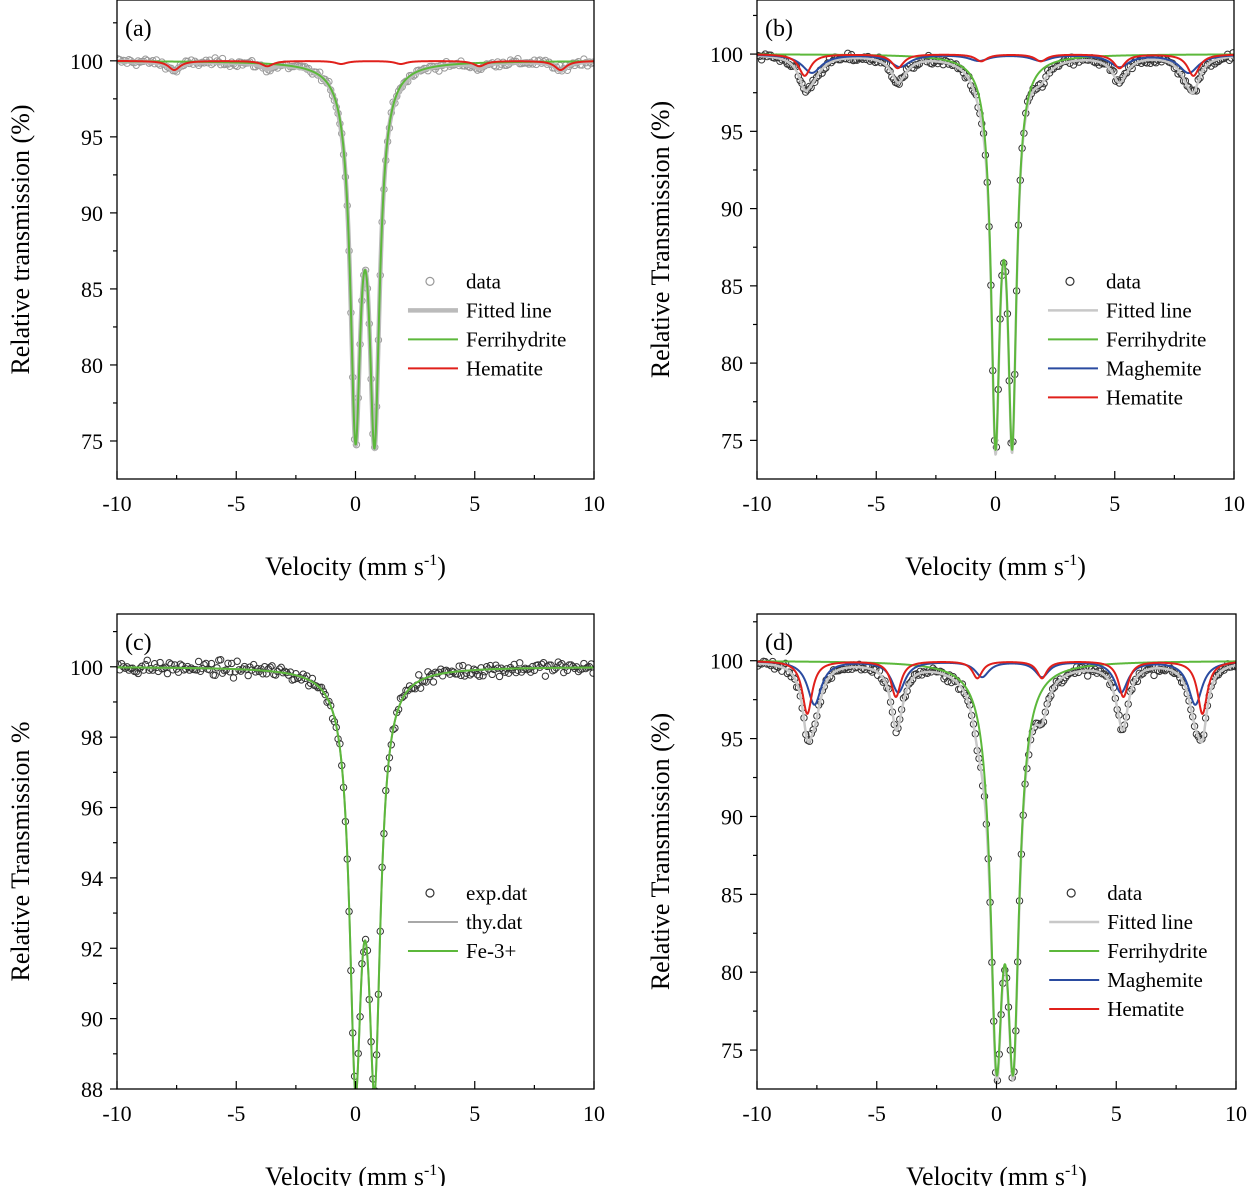 The image size is (1250, 1186). What do you see at coordinates (463, 281) in the screenshot?
I see `legend-item: data` at bounding box center [463, 281].